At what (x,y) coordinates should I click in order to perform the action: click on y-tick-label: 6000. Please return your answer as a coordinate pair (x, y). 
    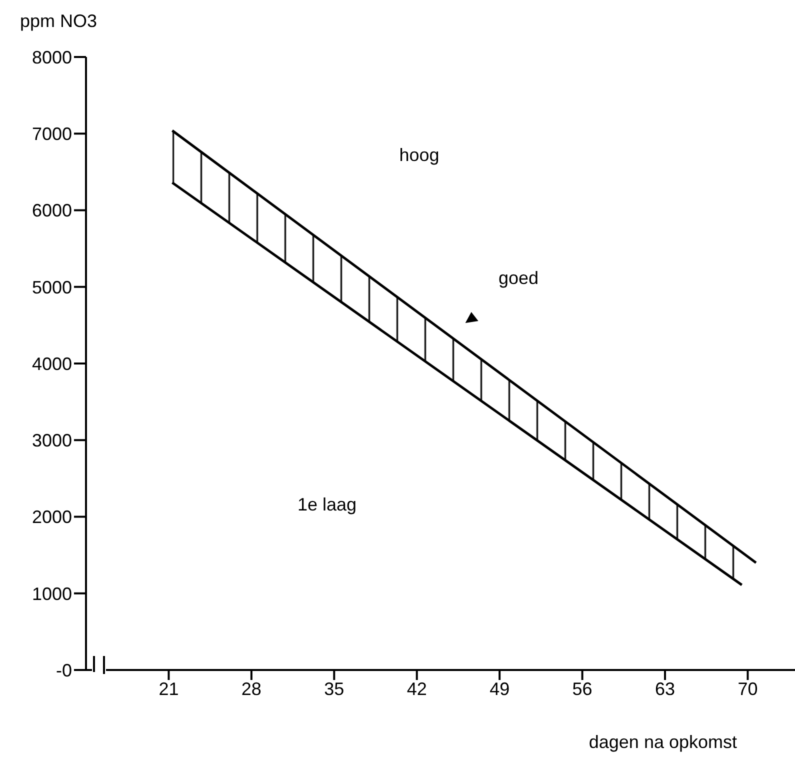
    Looking at the image, I should click on (52, 210).